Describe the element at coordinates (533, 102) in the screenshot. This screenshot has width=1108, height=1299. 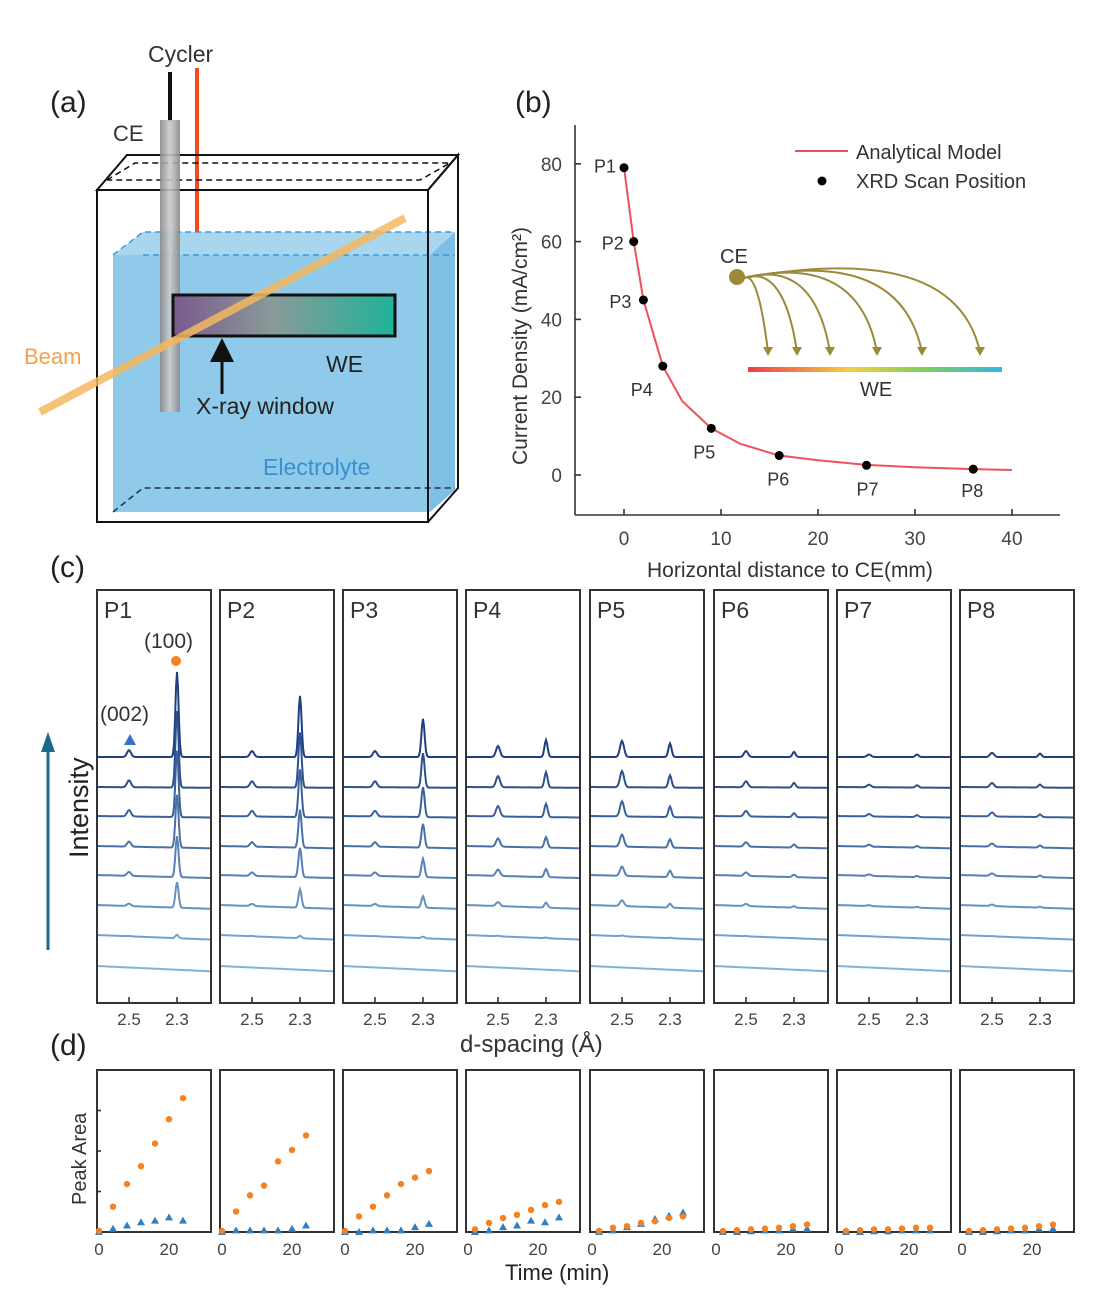
I see `panel-b-label: (b)` at that location.